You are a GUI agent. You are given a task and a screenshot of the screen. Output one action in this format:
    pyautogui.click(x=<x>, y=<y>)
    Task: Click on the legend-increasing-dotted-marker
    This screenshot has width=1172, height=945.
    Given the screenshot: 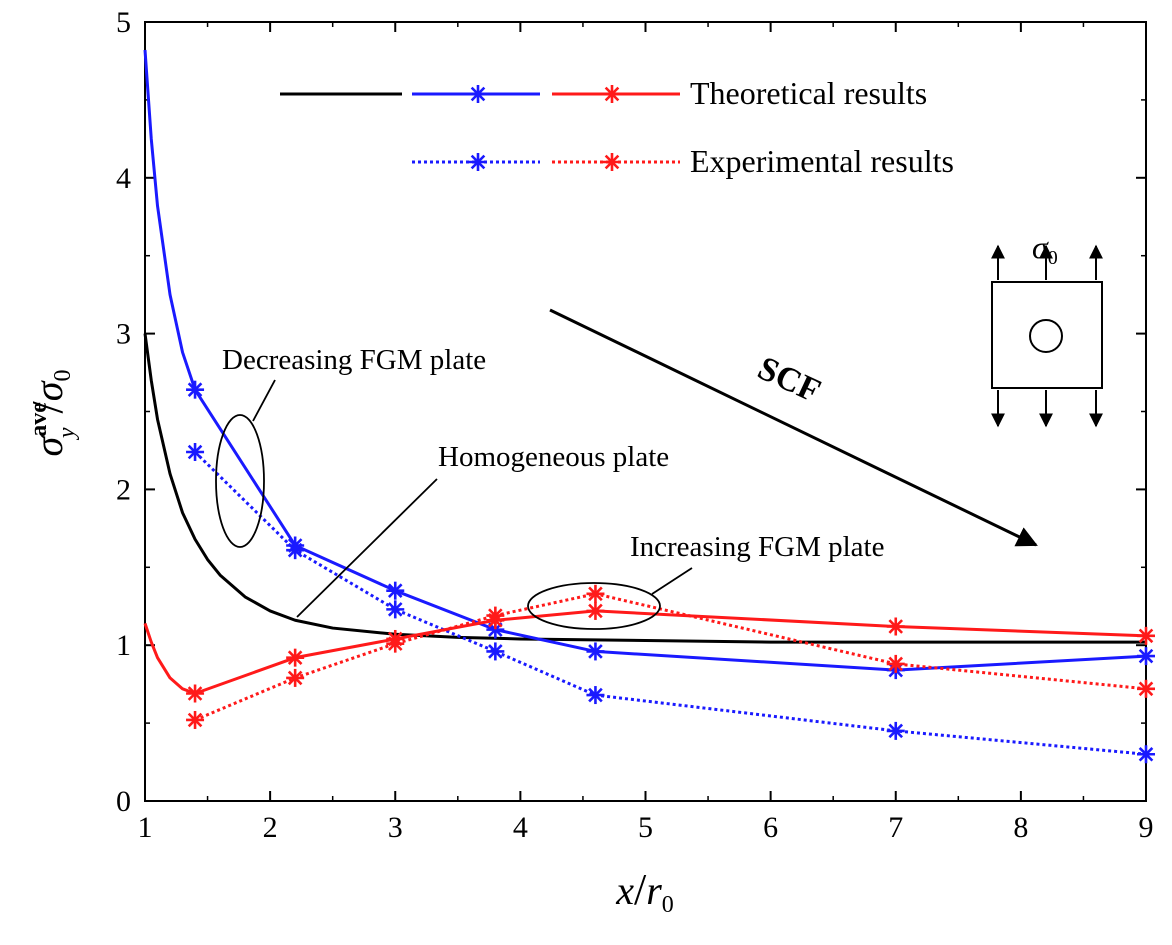 What is the action you would take?
    pyautogui.click(x=612, y=162)
    